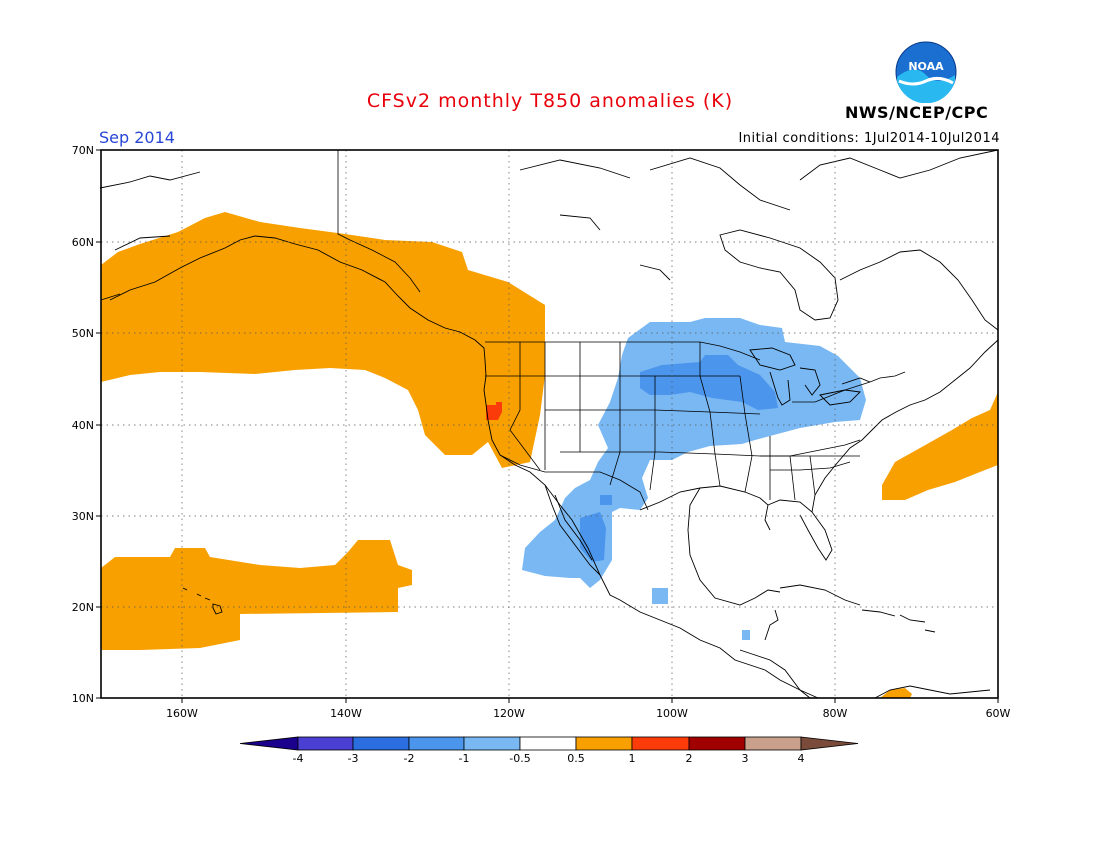 The width and height of the screenshot is (1100, 850). I want to click on cool-anomaly-regions, so click(694, 479).